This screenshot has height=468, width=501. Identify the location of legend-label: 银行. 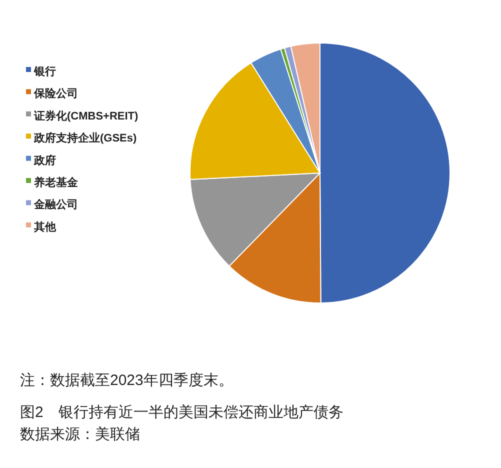
(44, 71).